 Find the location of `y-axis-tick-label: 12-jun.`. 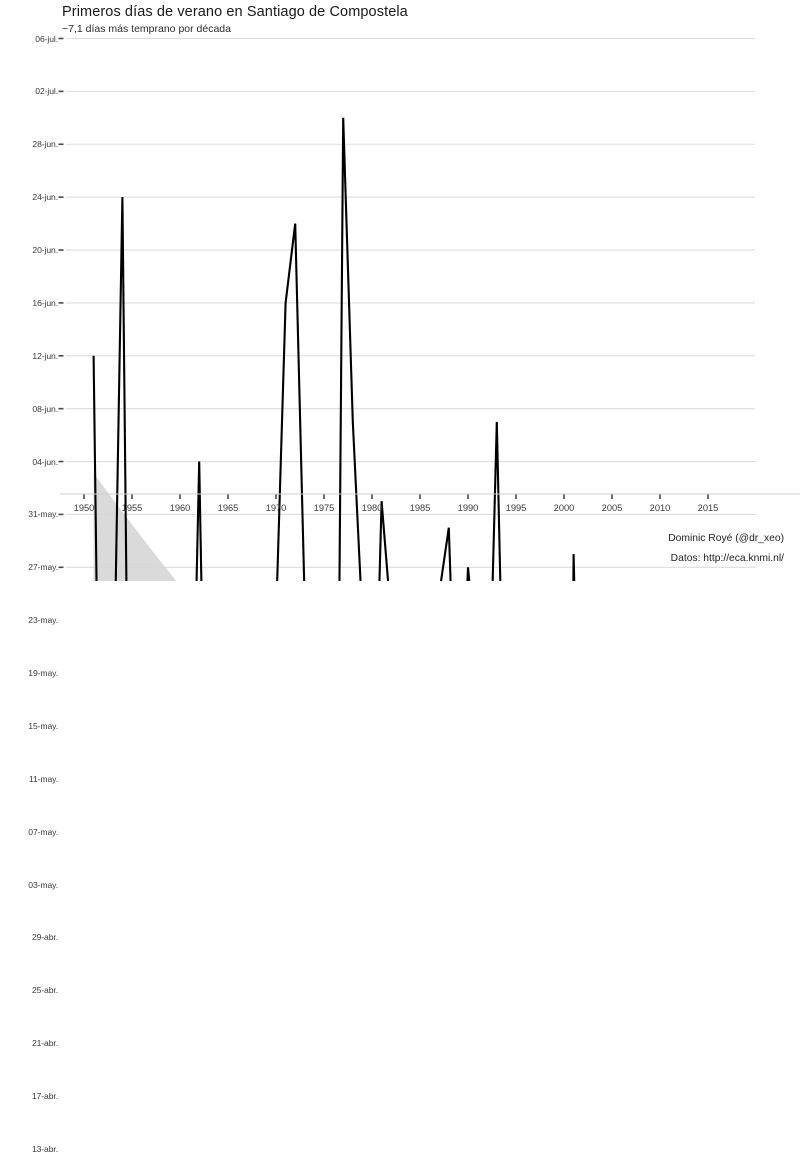

y-axis-tick-label: 12-jun. is located at coordinates (45, 355).